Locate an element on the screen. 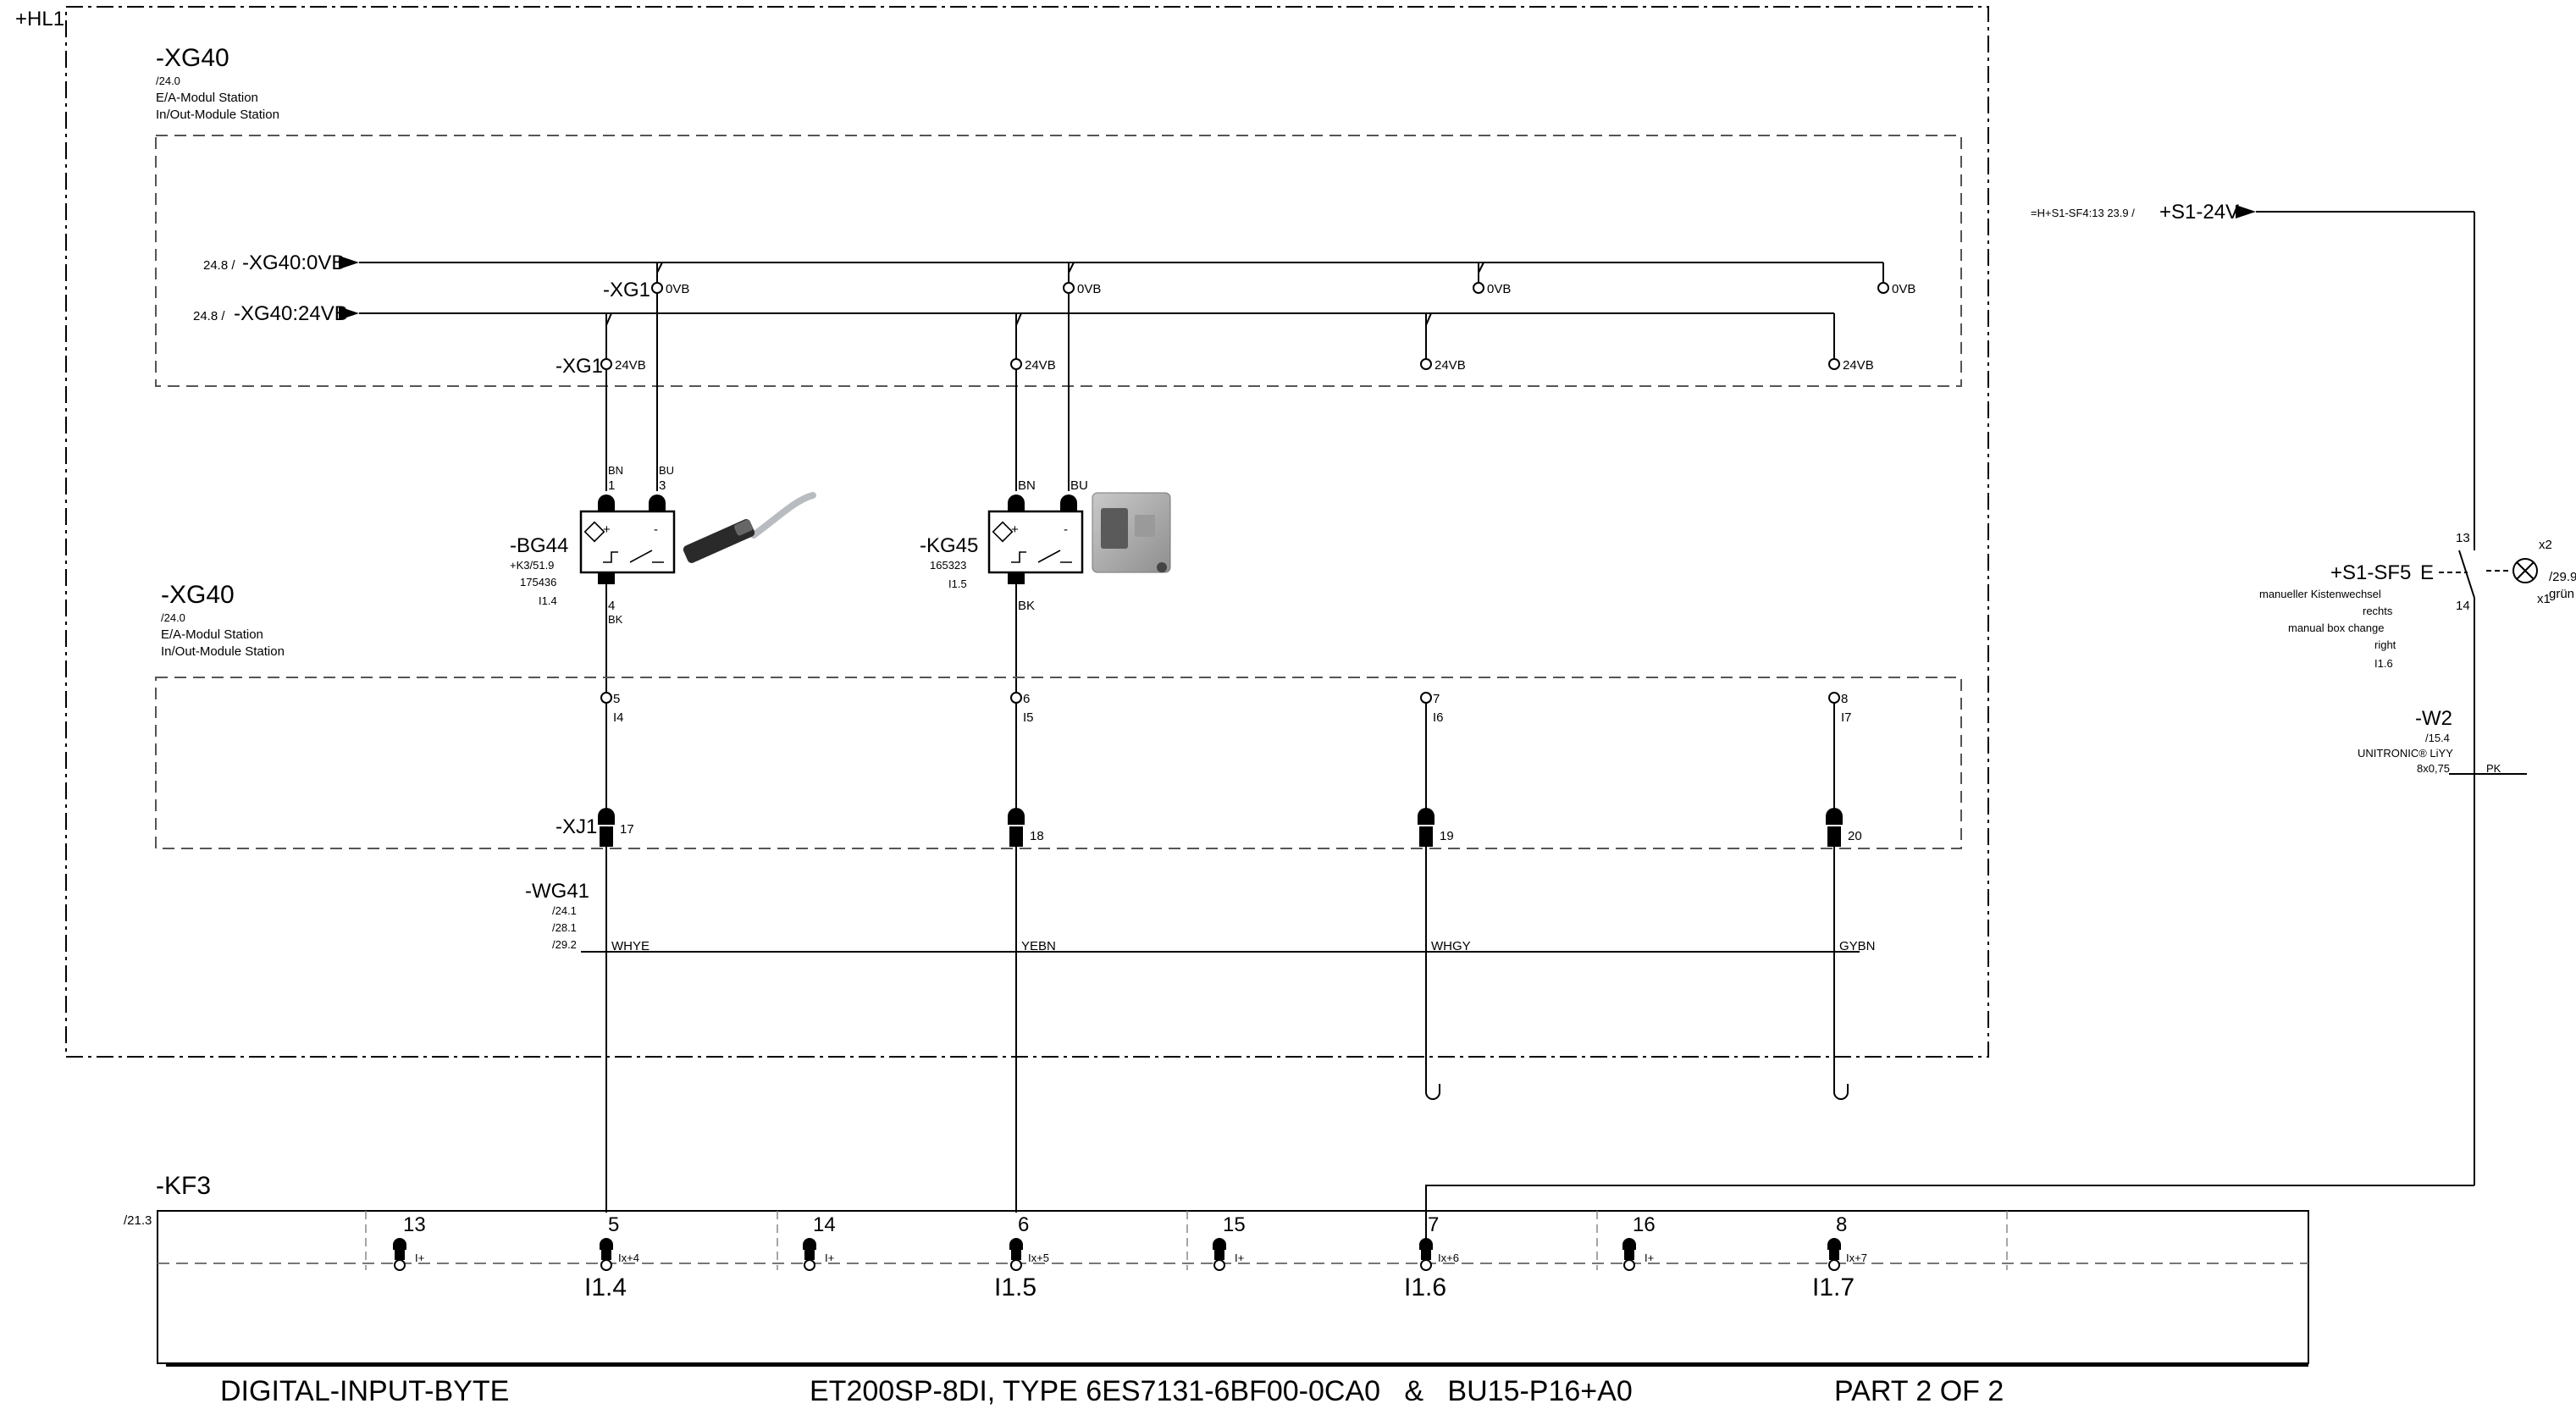 The image size is (2576, 1409). svg-text: 7 is located at coordinates (1436, 699).